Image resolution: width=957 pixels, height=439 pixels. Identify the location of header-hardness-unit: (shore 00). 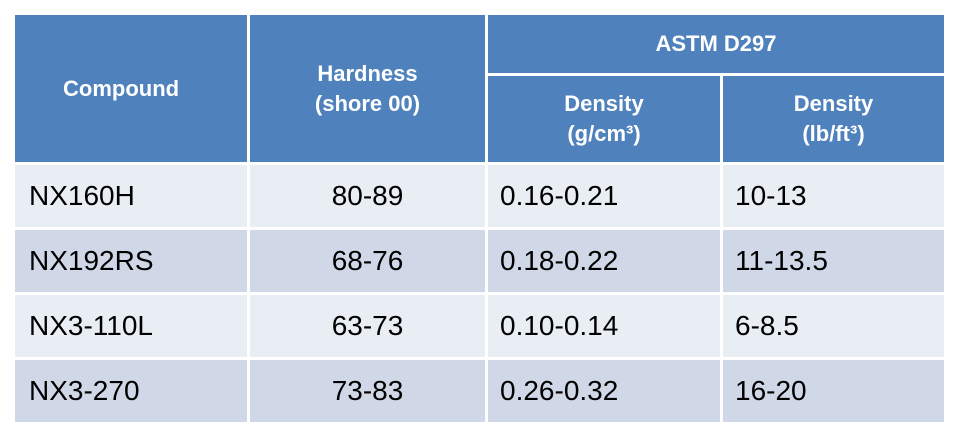
(367, 103).